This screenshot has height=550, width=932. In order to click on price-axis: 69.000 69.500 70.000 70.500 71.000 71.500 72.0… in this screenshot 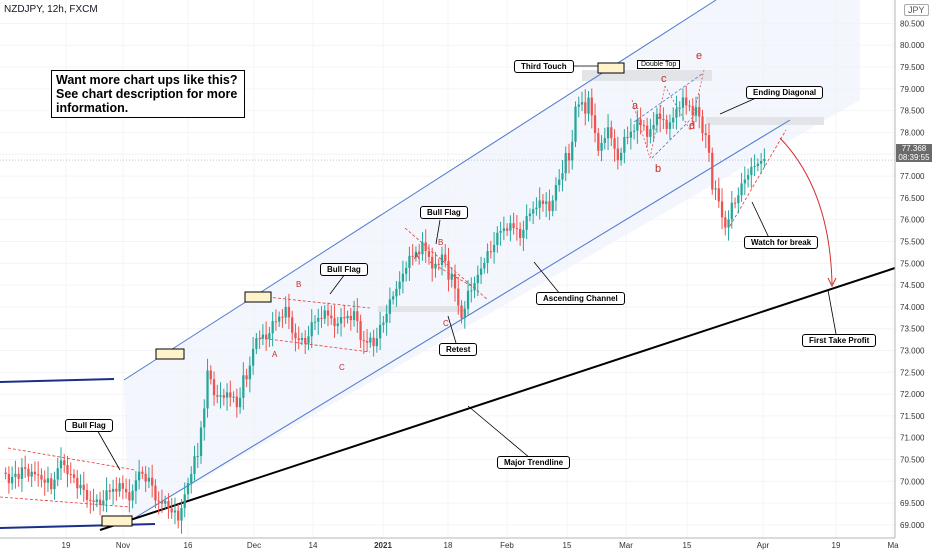, I will do `click(909, 269)`.